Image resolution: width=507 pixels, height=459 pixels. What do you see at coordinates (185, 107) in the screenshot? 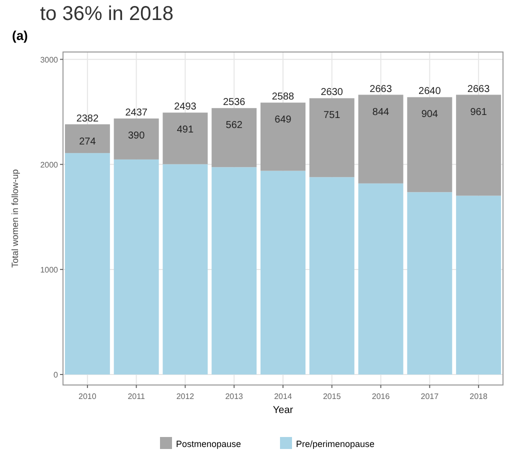
I see `total-label: 2493` at bounding box center [185, 107].